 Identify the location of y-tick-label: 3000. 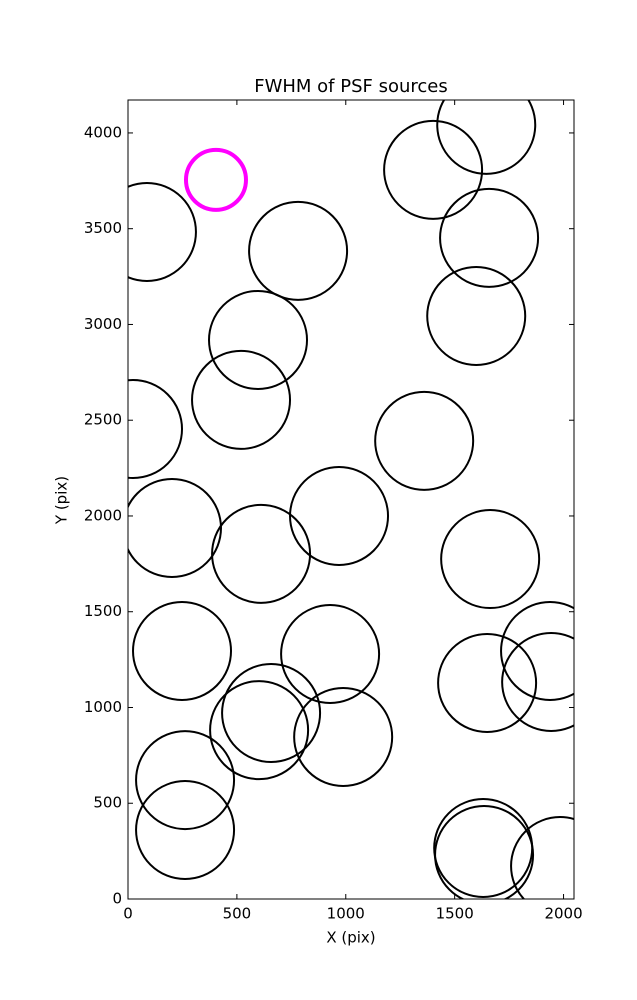
(103, 324).